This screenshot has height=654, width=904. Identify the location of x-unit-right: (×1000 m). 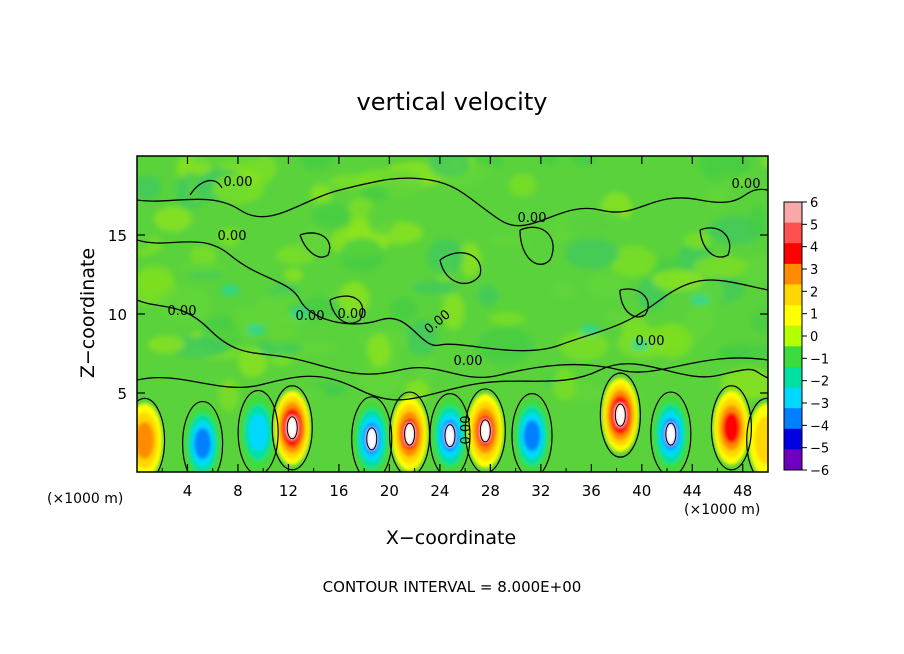
(722, 510).